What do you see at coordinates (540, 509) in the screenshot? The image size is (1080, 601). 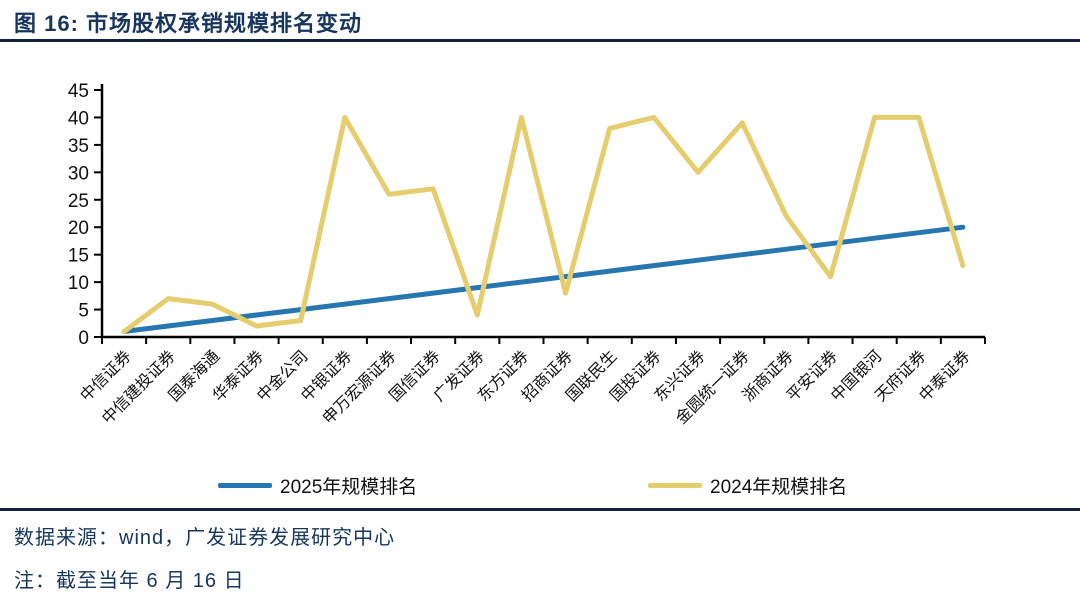 I see `footer-rule` at bounding box center [540, 509].